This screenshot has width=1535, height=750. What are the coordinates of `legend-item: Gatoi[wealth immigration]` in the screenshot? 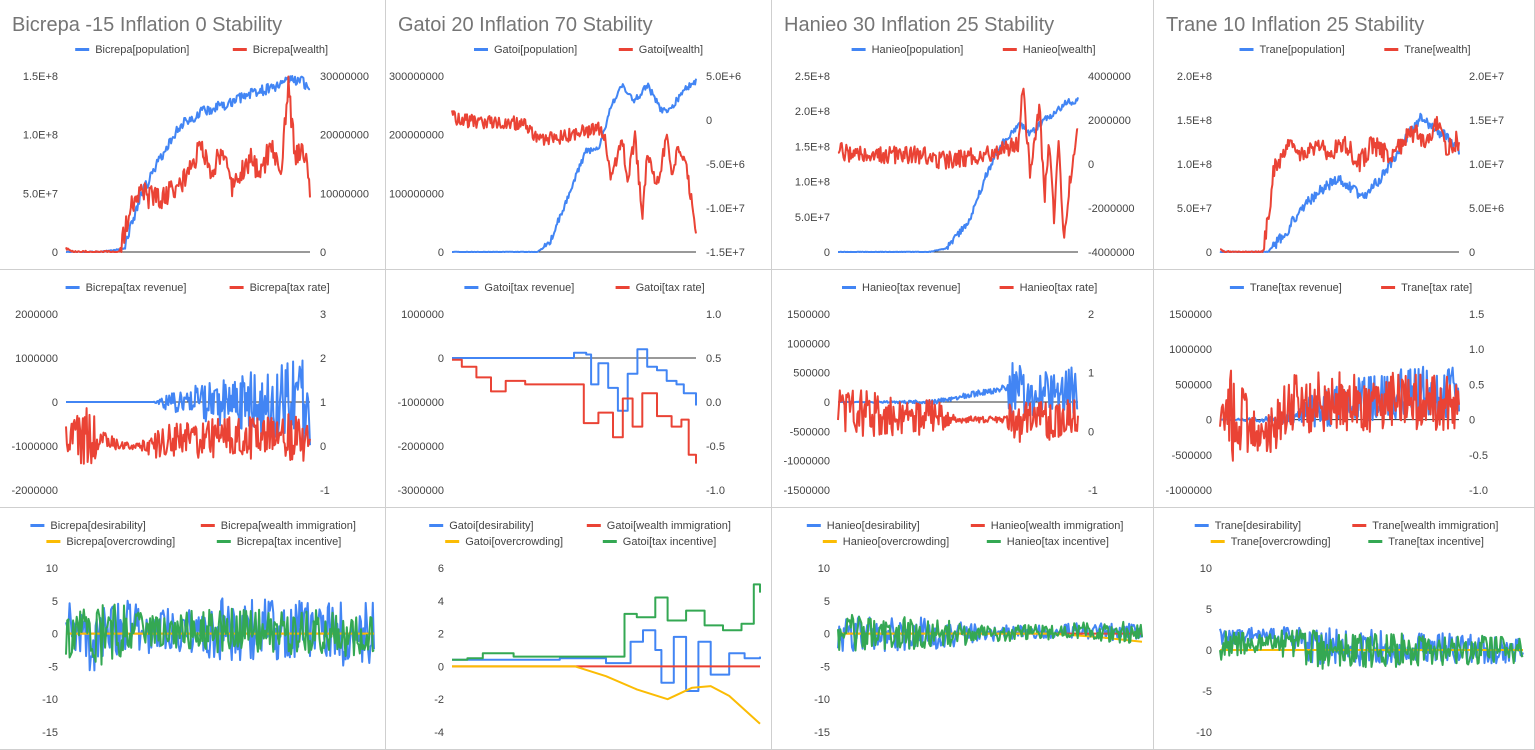 It's located at (658, 526).